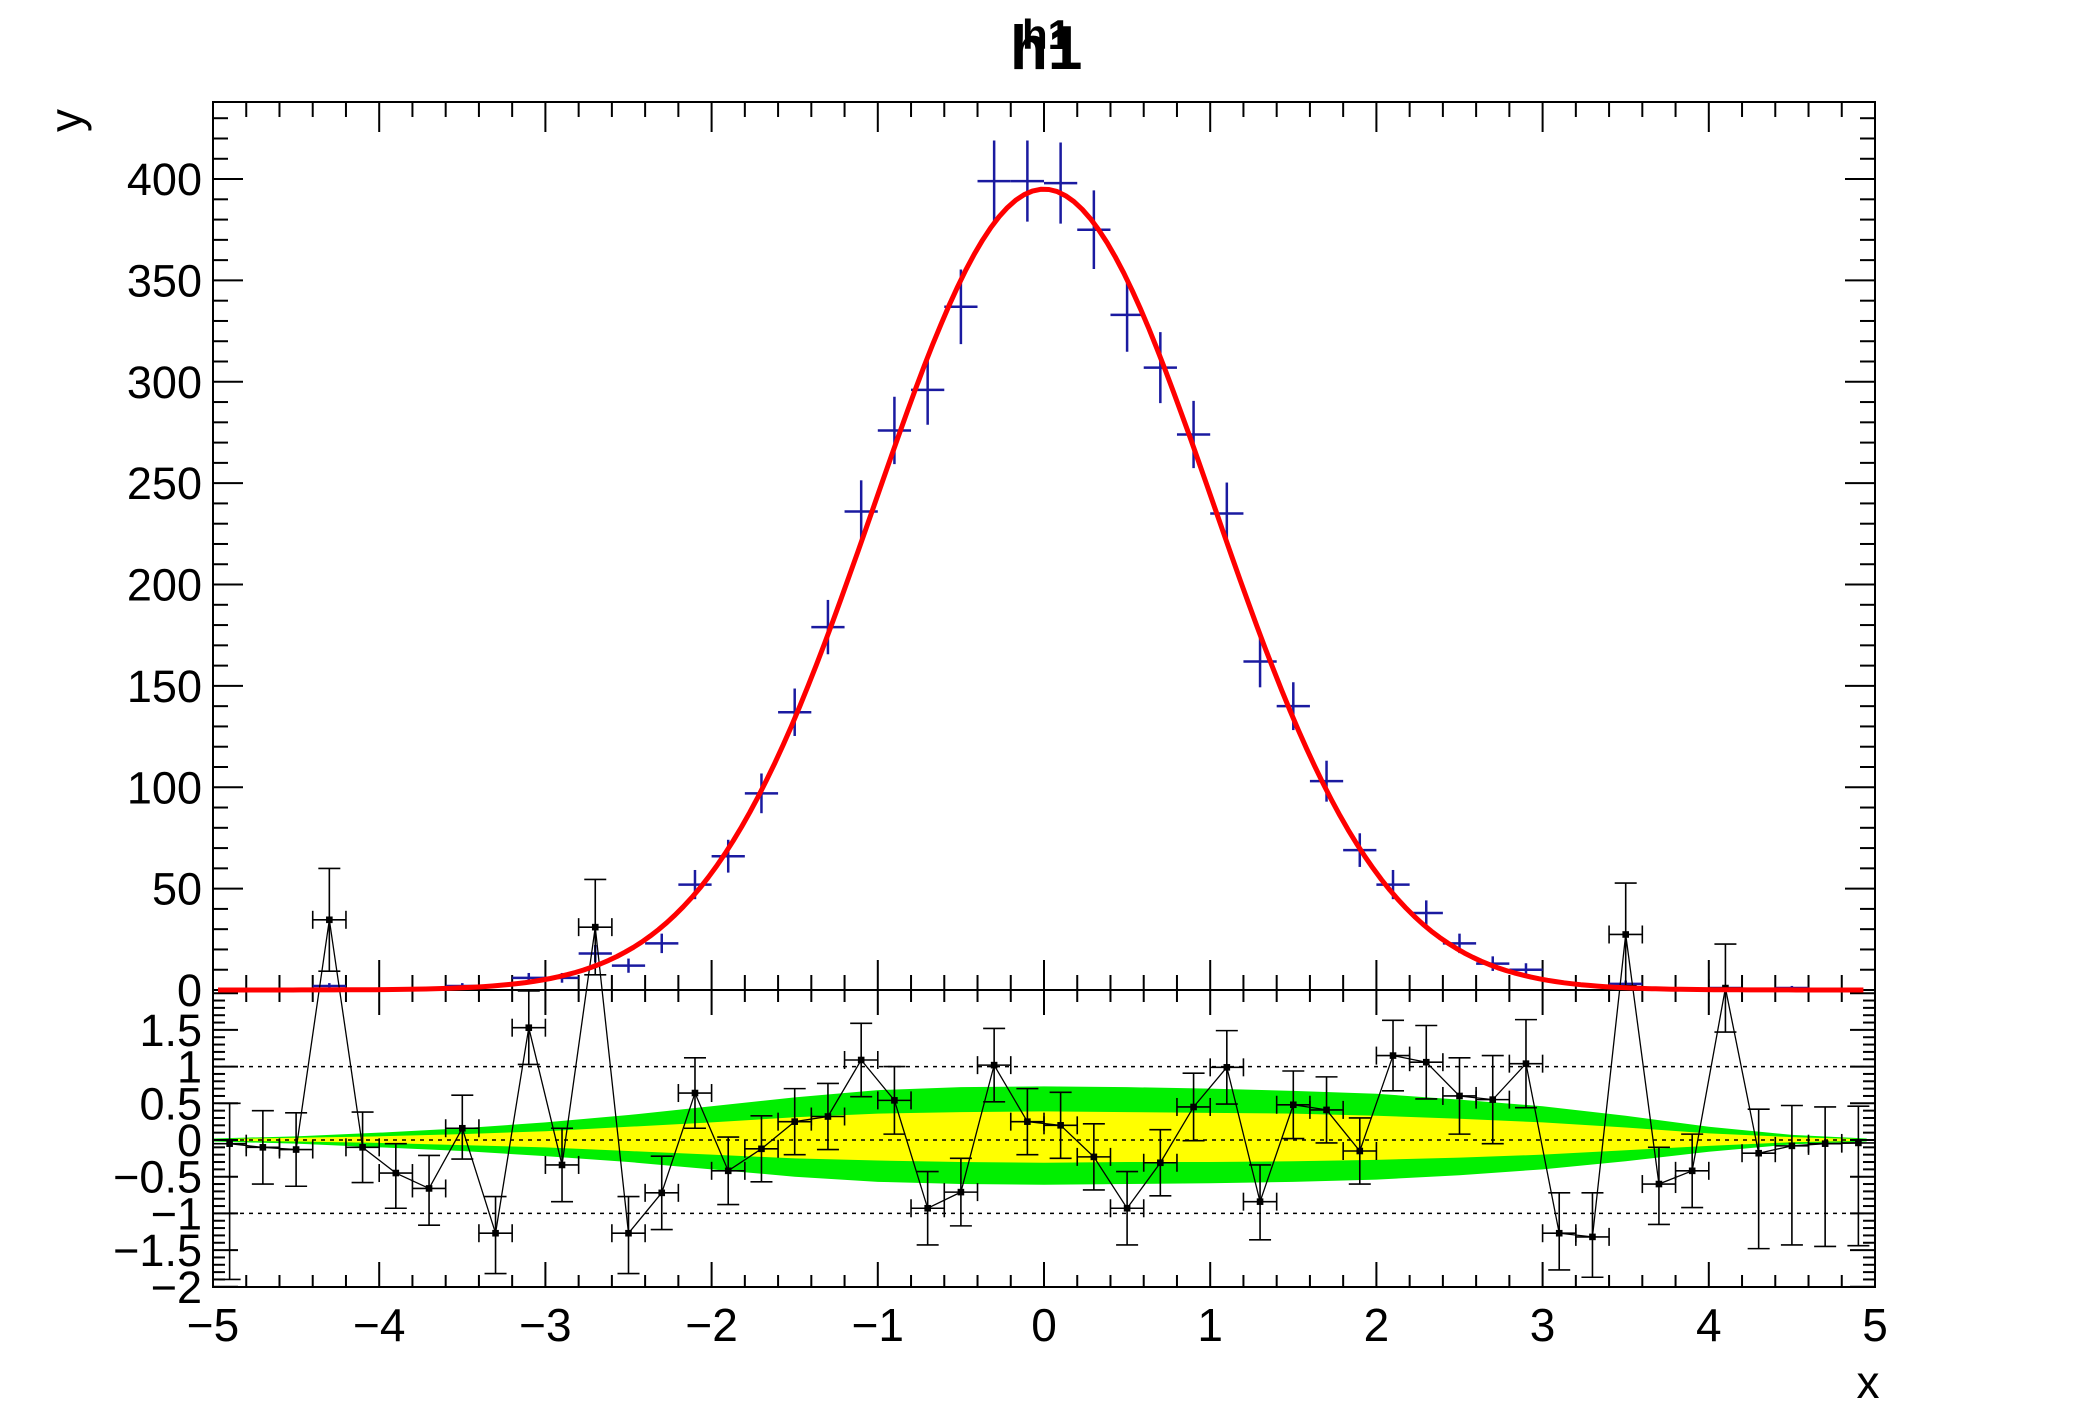 The image size is (2088, 1416). Describe the element at coordinates (157, 1250) in the screenshot. I see `ratio-y-tick-label: −1.5` at that location.